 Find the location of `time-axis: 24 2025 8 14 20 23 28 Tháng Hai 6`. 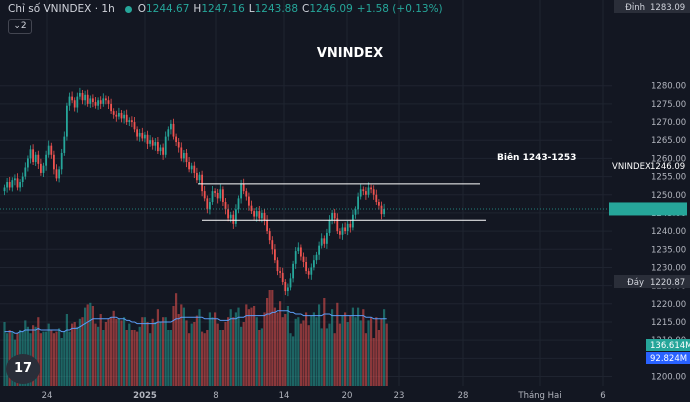

time-axis: 24 2025 8 14 20 23 28 Tháng Hai 6 is located at coordinates (324, 396).